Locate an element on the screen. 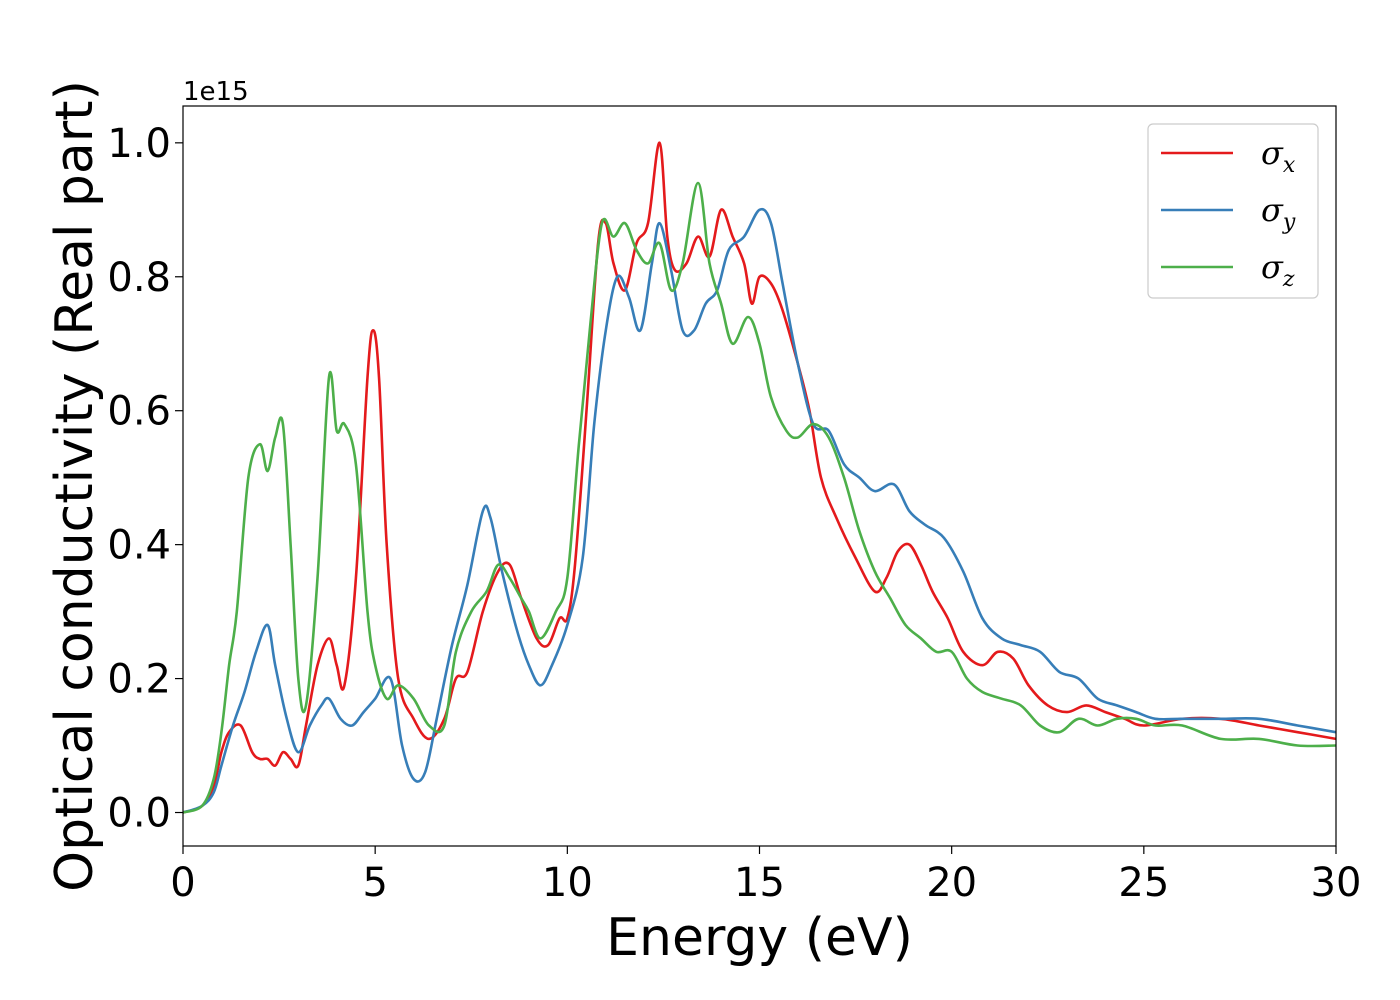 The height and width of the screenshot is (1000, 1400). legend: σx σy σz is located at coordinates (1233, 211).